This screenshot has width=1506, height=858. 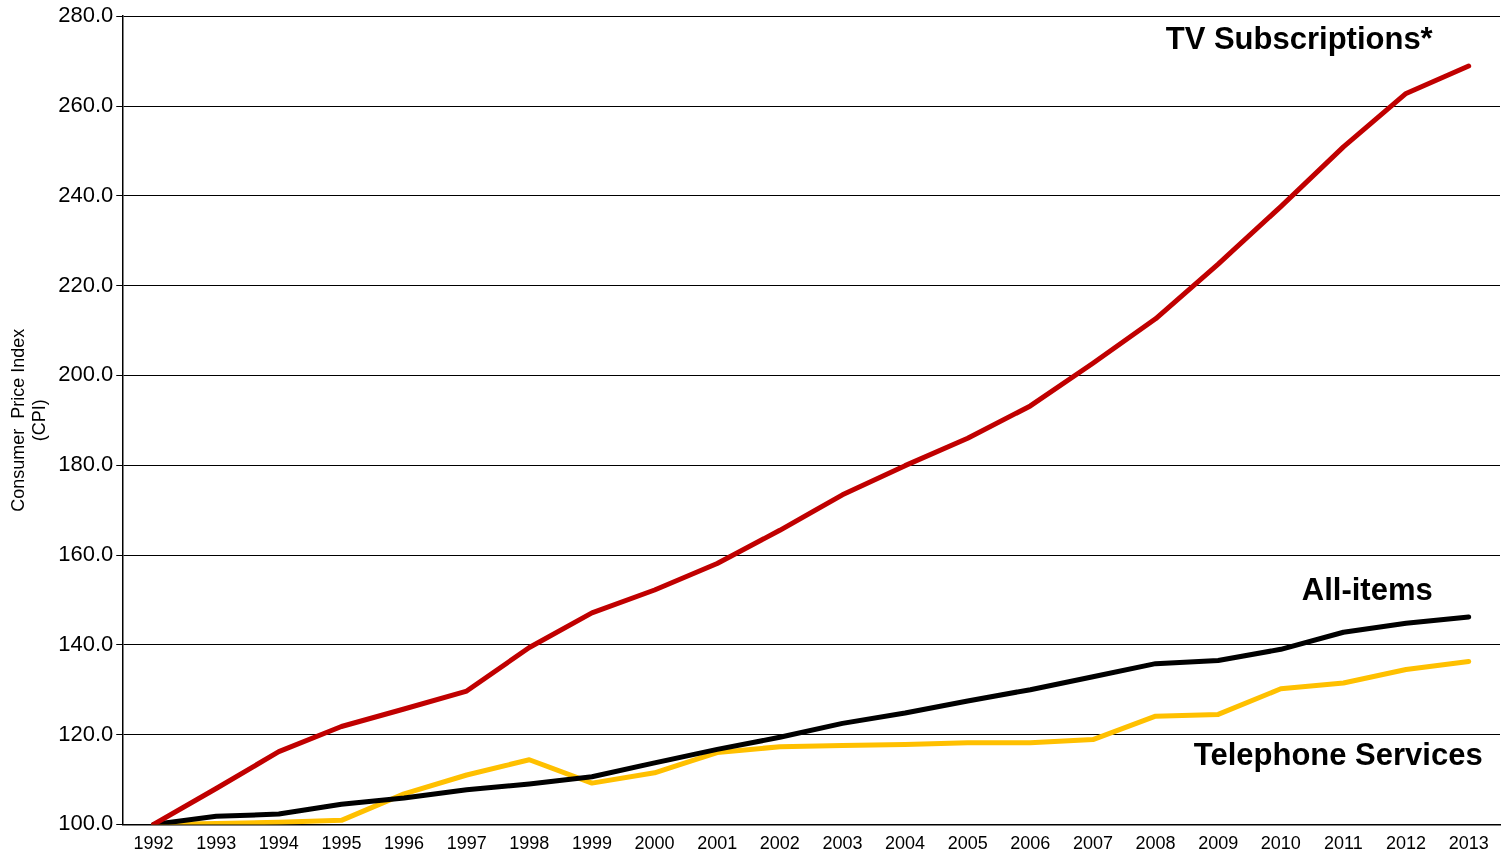 What do you see at coordinates (529, 843) in the screenshot?
I see `x-tick-label: 1998` at bounding box center [529, 843].